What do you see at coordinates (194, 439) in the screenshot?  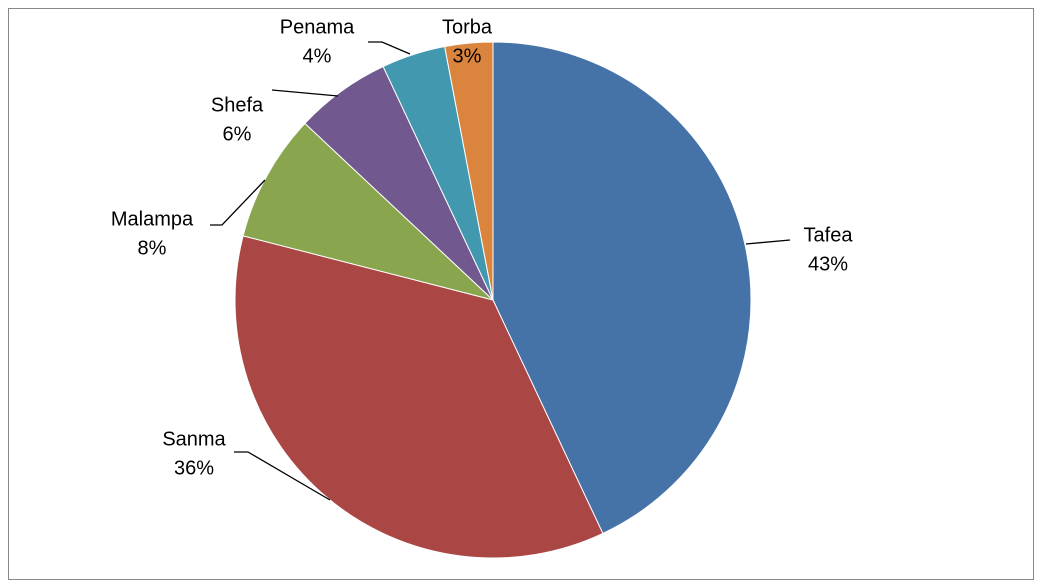 I see `slice-label: Sanma` at bounding box center [194, 439].